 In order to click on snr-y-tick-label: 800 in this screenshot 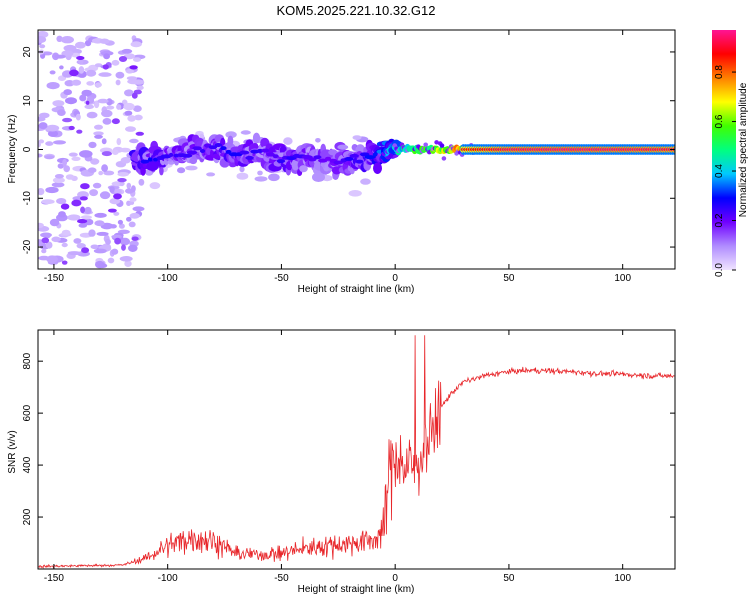, I will do `click(27, 360)`.